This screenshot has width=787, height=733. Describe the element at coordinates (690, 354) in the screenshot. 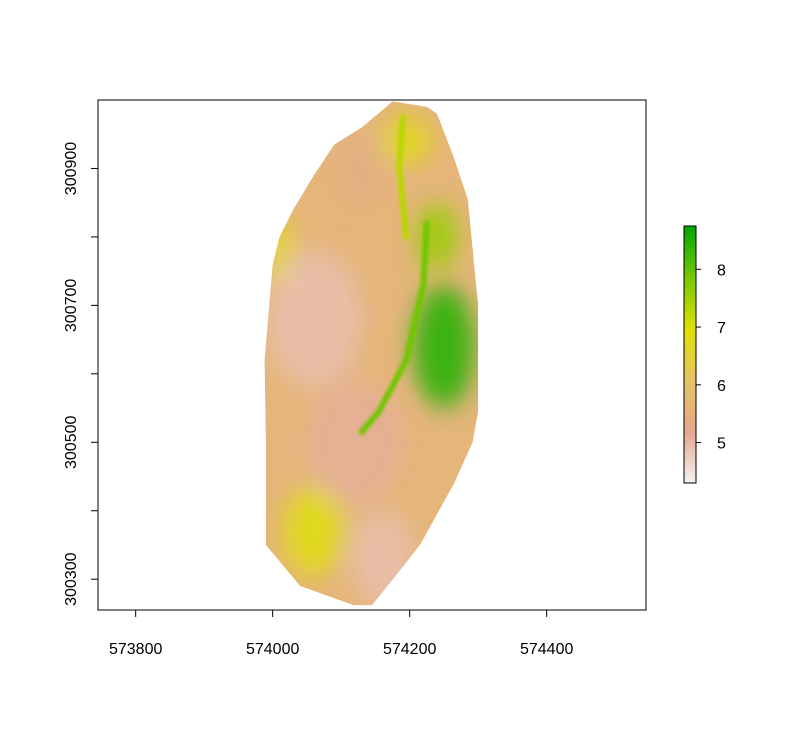

I see `legend-colorbar` at that location.